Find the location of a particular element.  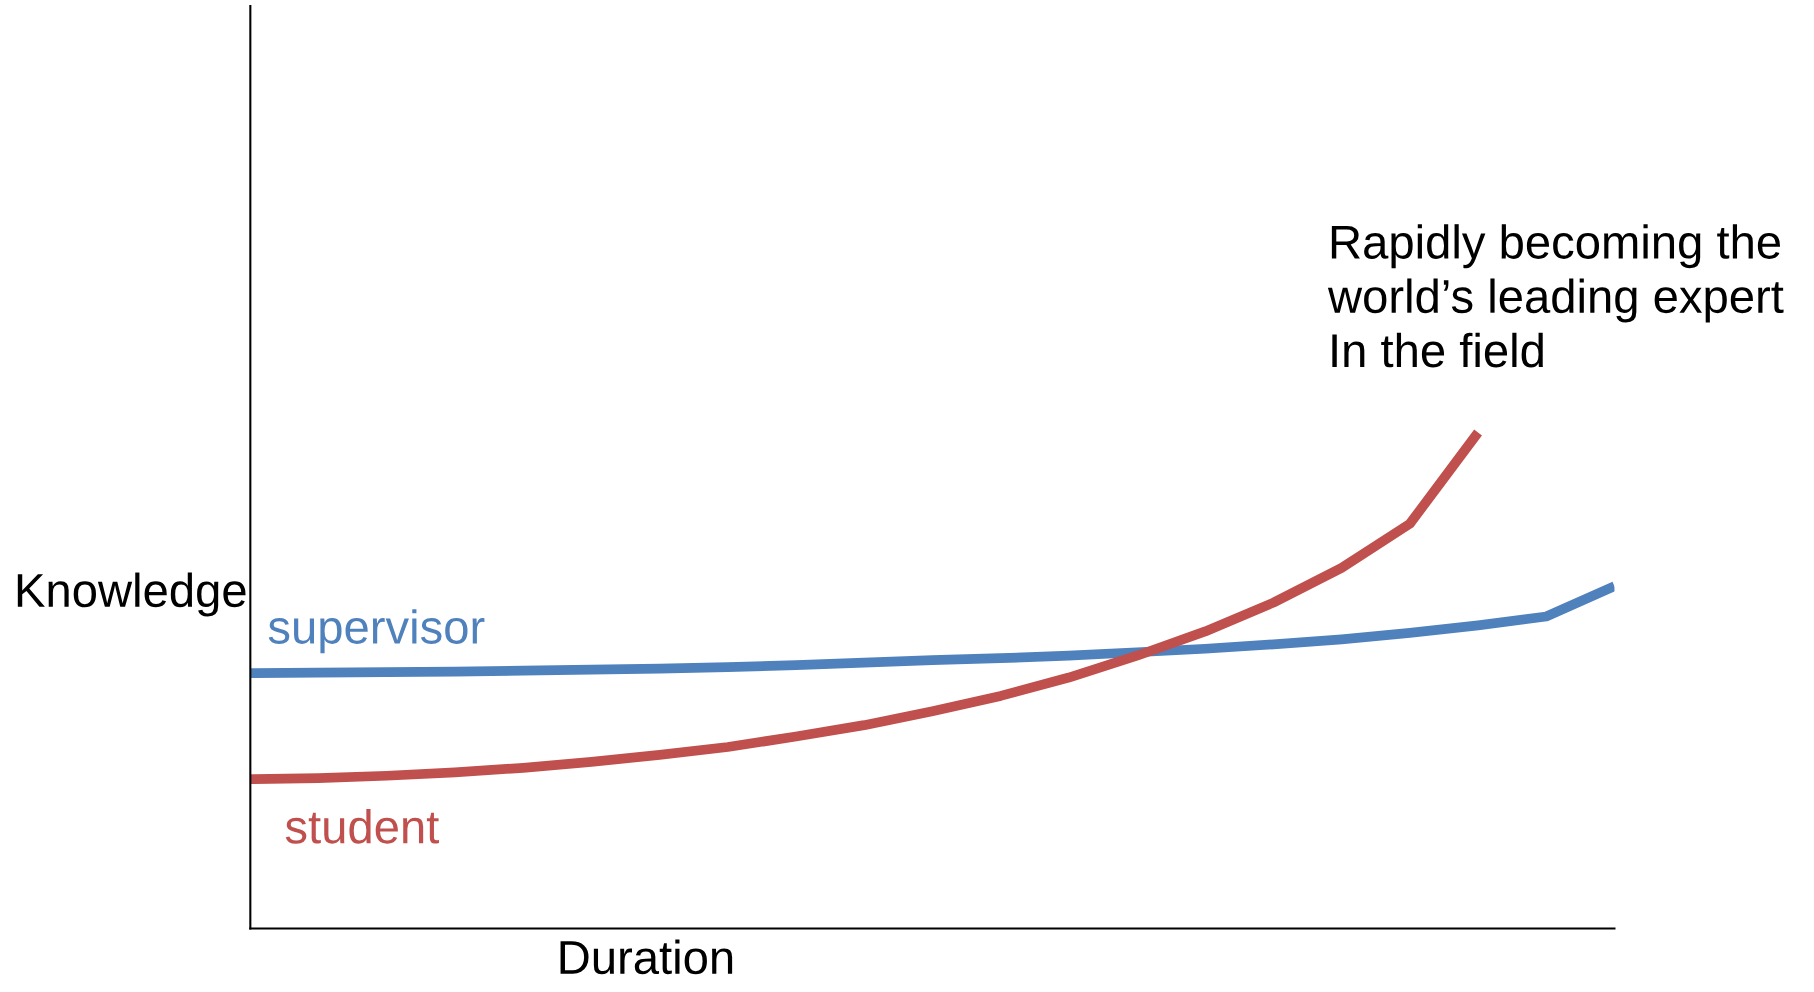

series-label: student is located at coordinates (362, 826).